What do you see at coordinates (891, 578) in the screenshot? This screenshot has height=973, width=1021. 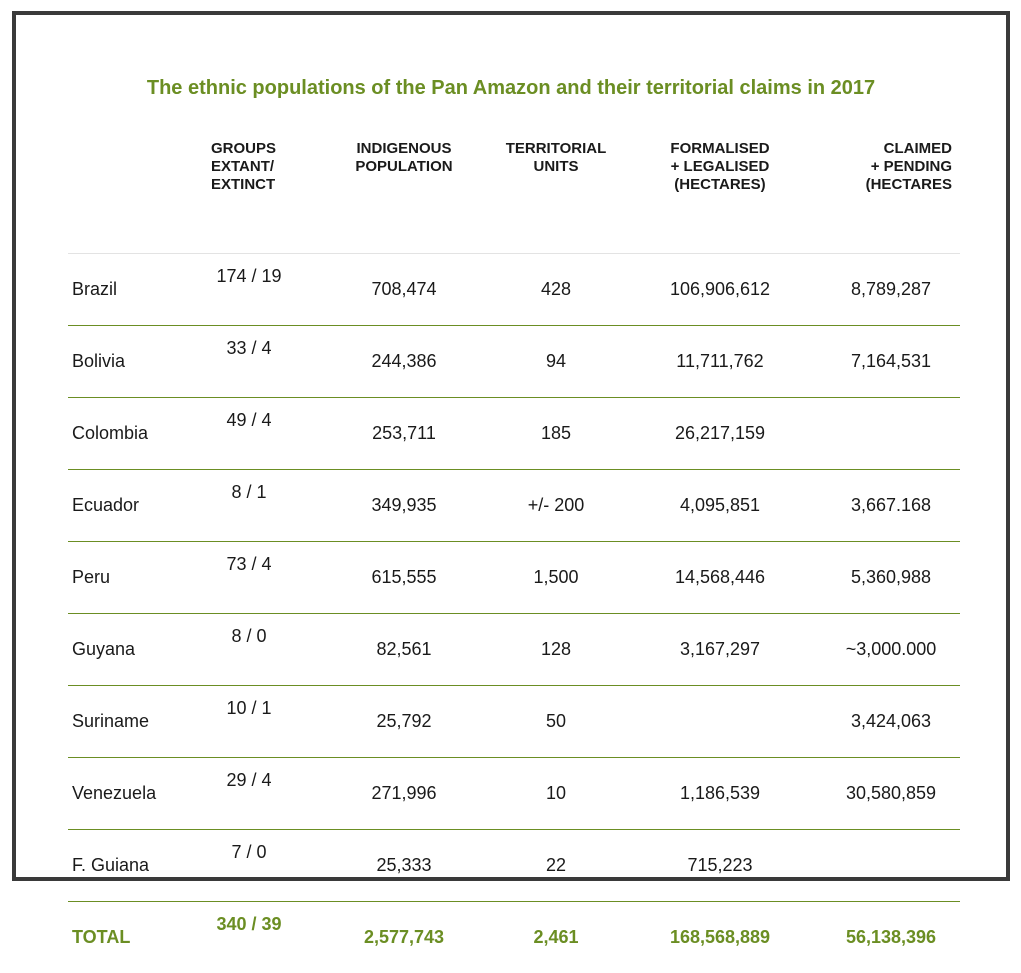 I see `cell-claimed: 5,360,988` at bounding box center [891, 578].